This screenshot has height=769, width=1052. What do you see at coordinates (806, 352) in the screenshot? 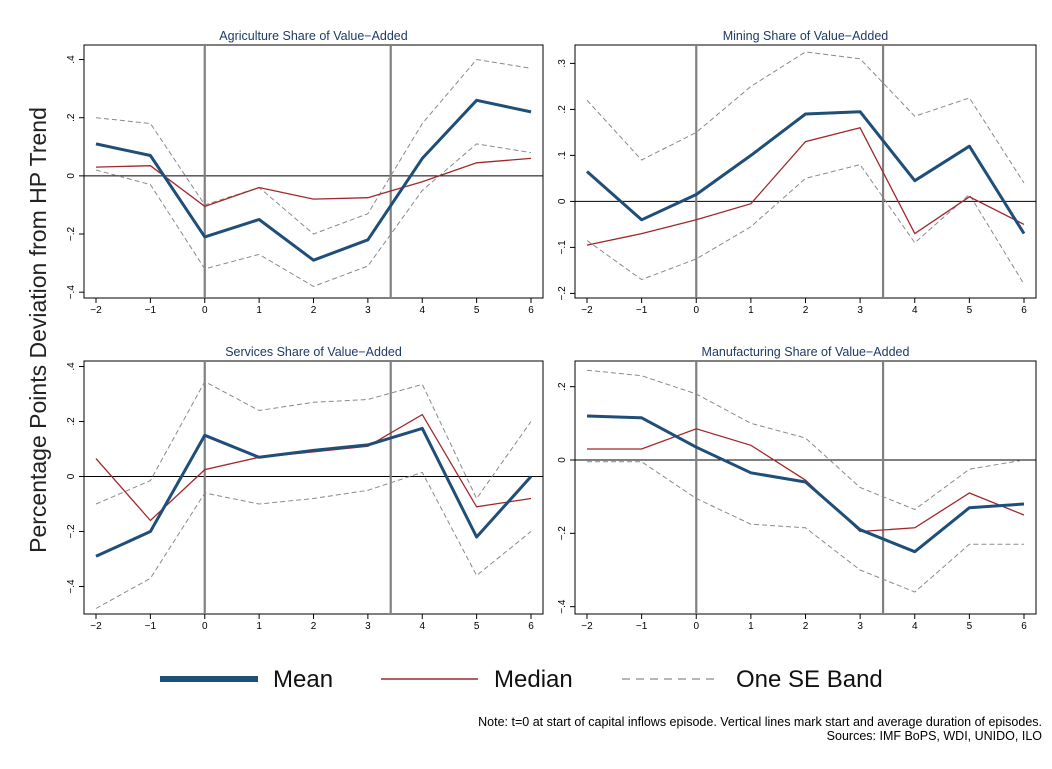
I see `panel-title: Manufacturing Share of Value−Added` at bounding box center [806, 352].